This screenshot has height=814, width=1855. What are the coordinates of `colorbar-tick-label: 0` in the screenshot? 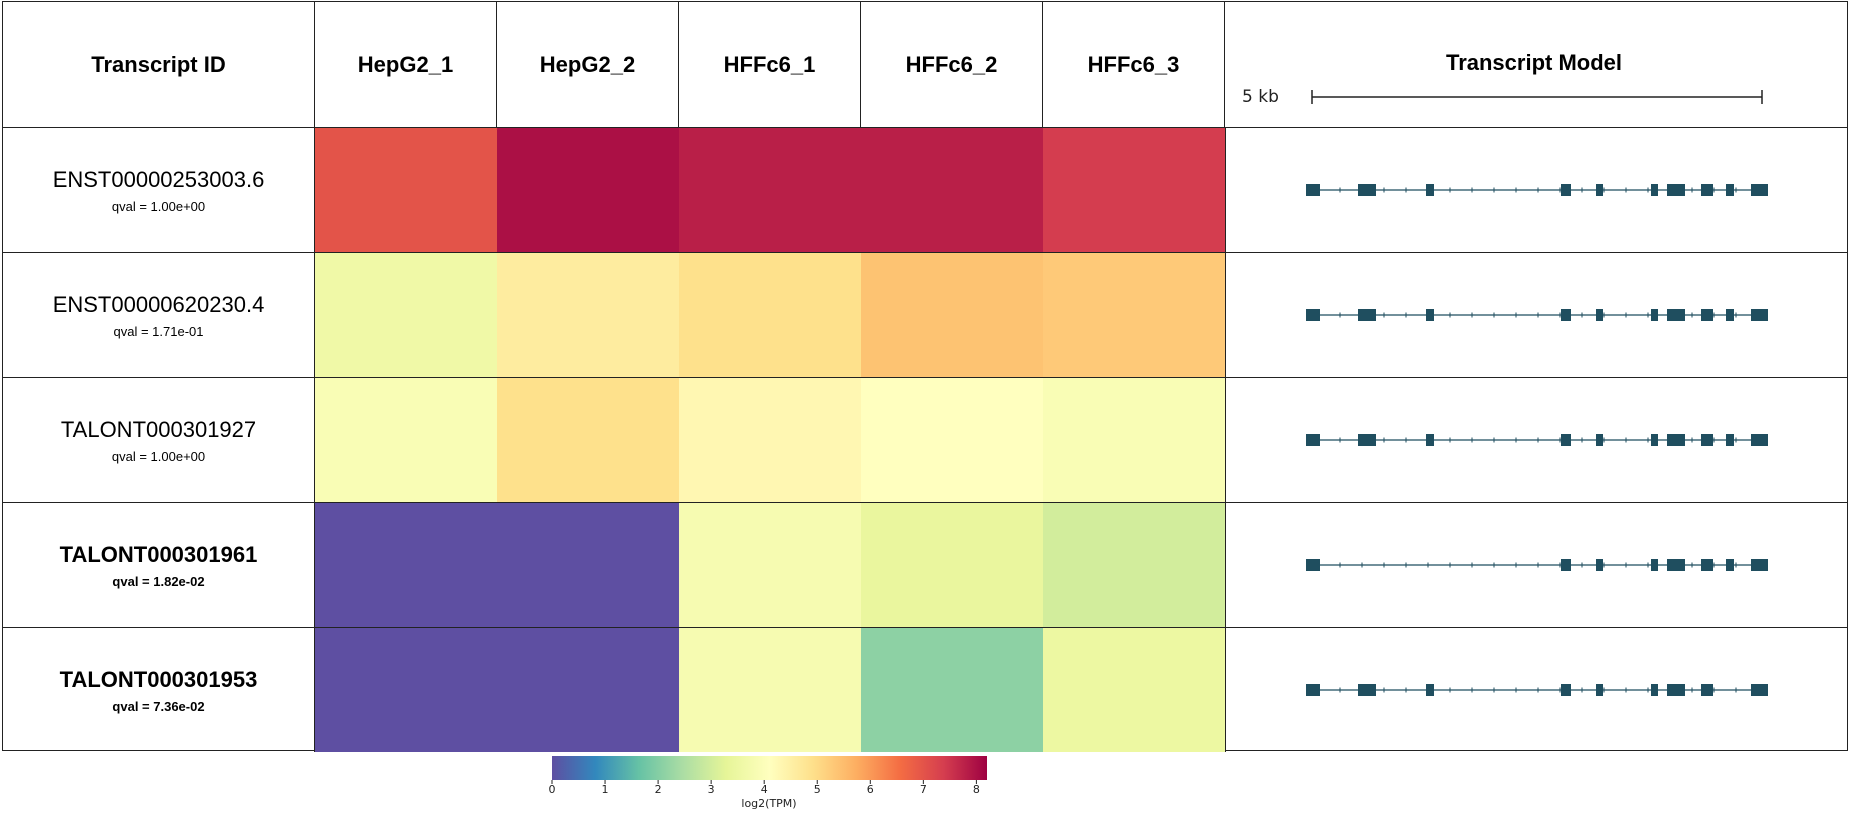 It's located at (552, 789).